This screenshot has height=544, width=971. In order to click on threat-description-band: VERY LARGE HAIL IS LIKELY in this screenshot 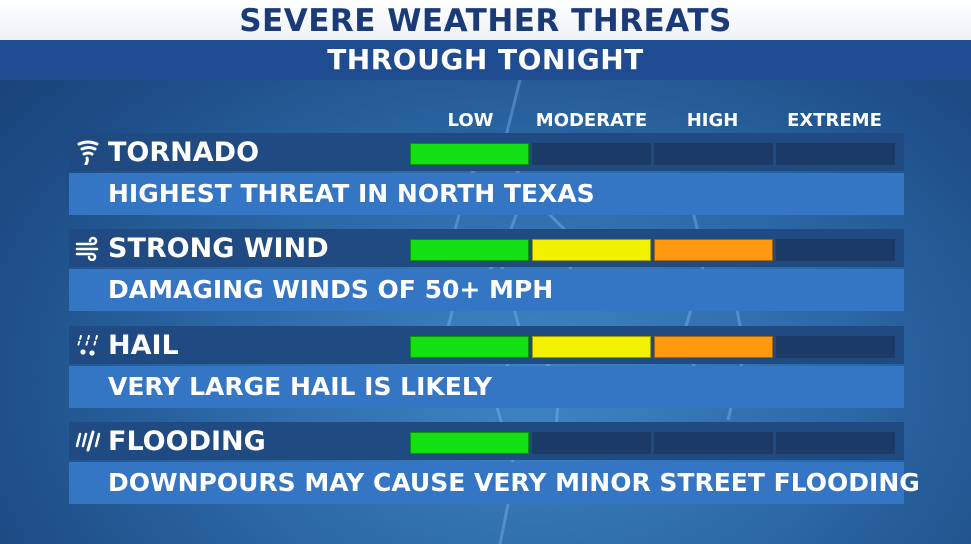, I will do `click(486, 387)`.